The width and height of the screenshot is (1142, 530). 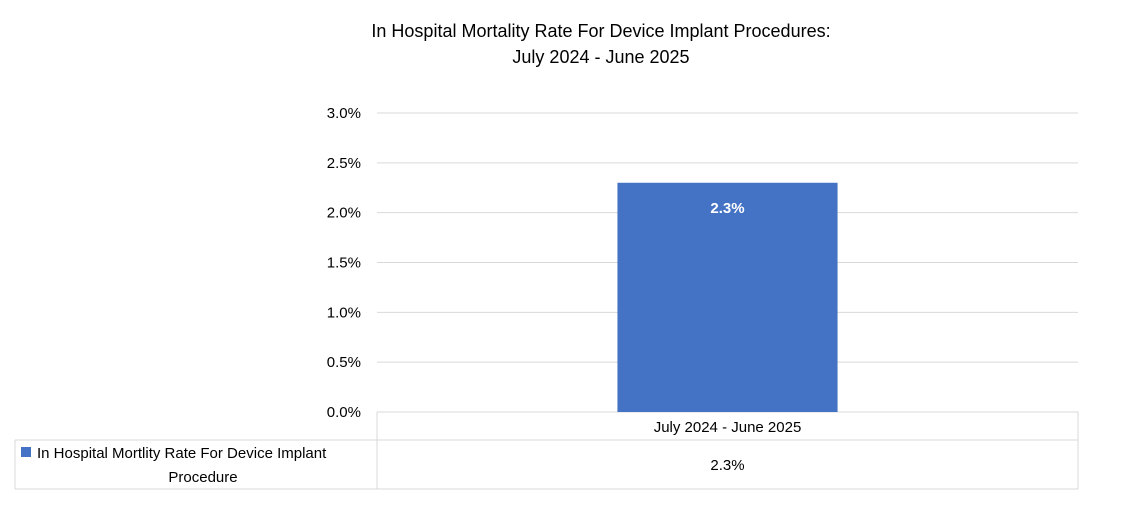 What do you see at coordinates (727, 208) in the screenshot?
I see `bar-data-label: 2.3%` at bounding box center [727, 208].